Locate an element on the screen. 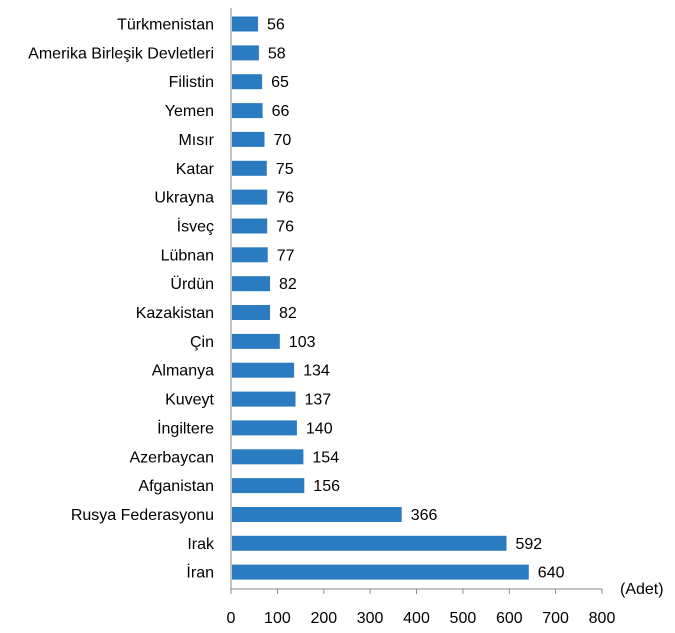 The width and height of the screenshot is (675, 633). value-label: 640 is located at coordinates (551, 573).